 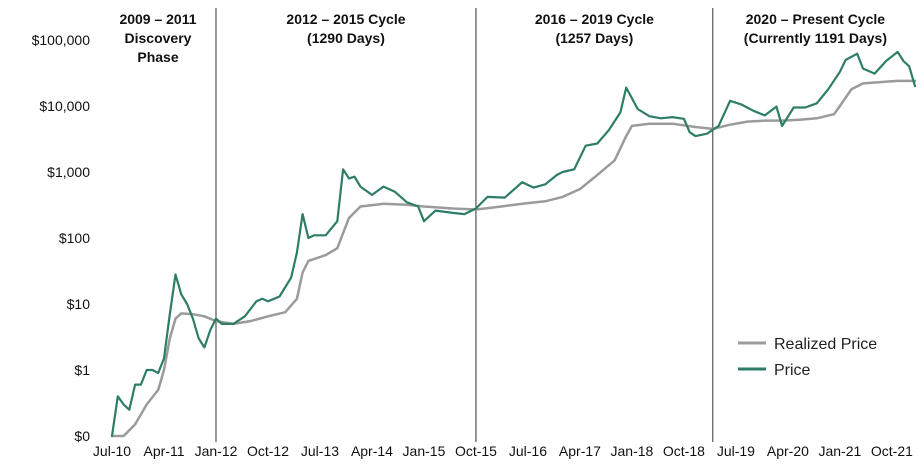 What do you see at coordinates (788, 451) in the screenshot?
I see `x-tick-label: Apr-20` at bounding box center [788, 451].